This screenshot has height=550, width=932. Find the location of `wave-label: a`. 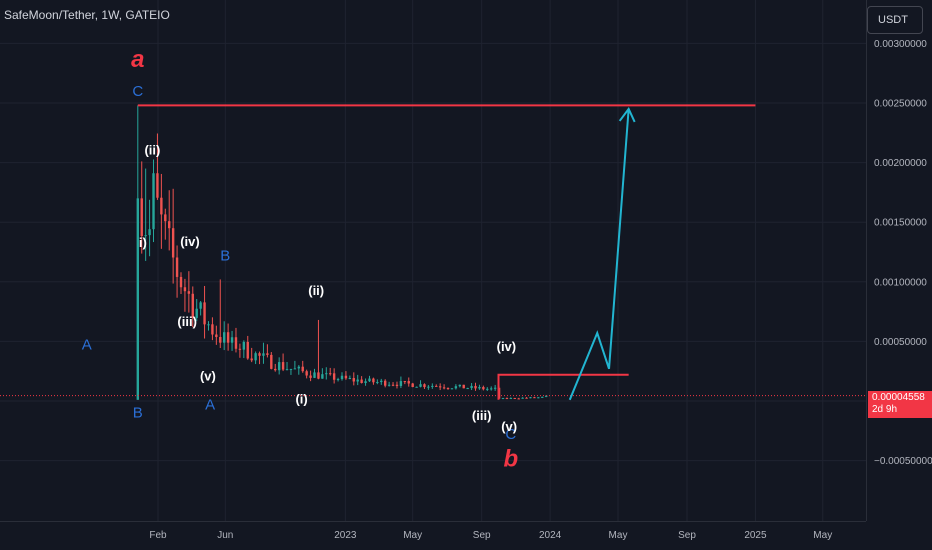

wave-label: a is located at coordinates (137, 59).